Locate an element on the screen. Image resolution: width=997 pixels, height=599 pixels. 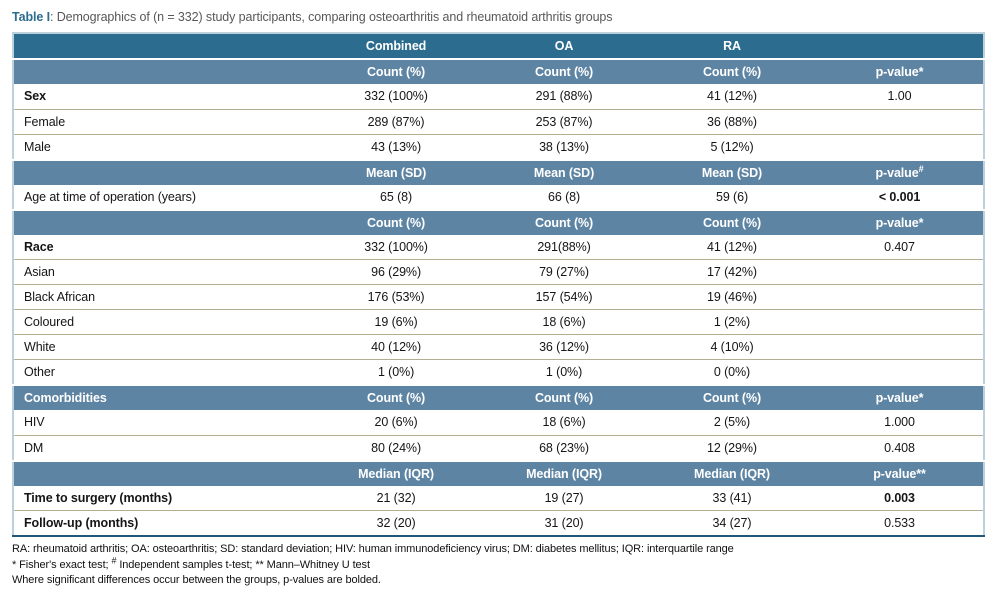
cell-p-value: 1.000 is located at coordinates (899, 422).